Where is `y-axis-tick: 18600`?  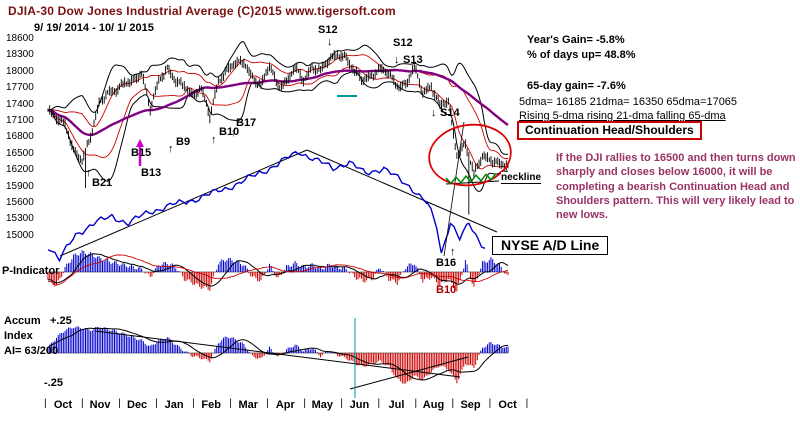 y-axis-tick: 18600 is located at coordinates (20, 38).